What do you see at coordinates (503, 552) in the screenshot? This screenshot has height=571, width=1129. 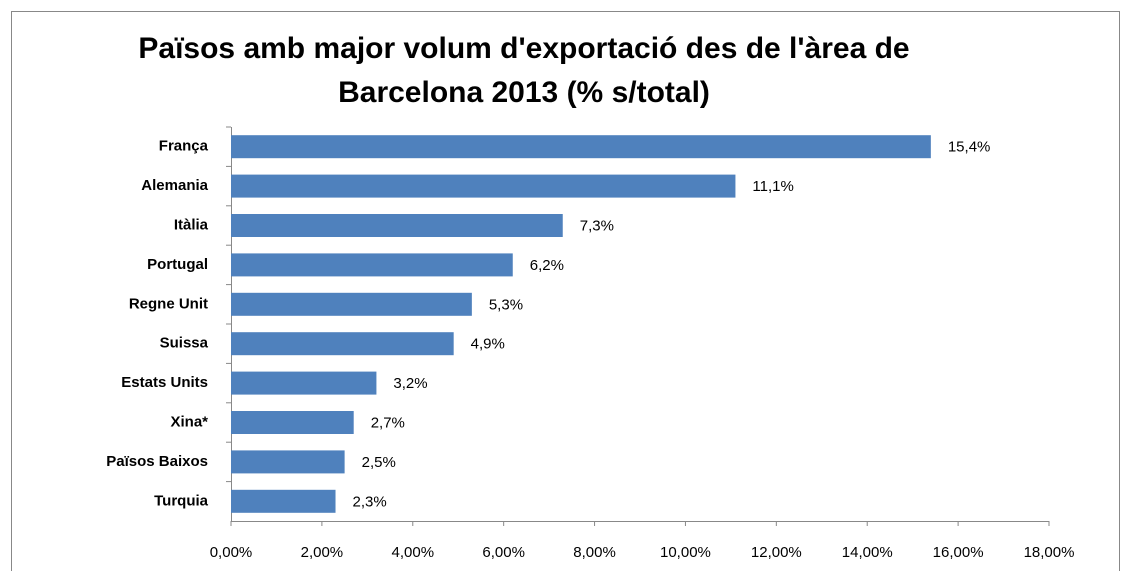 I see `x-tick-label: 6,00%` at bounding box center [503, 552].